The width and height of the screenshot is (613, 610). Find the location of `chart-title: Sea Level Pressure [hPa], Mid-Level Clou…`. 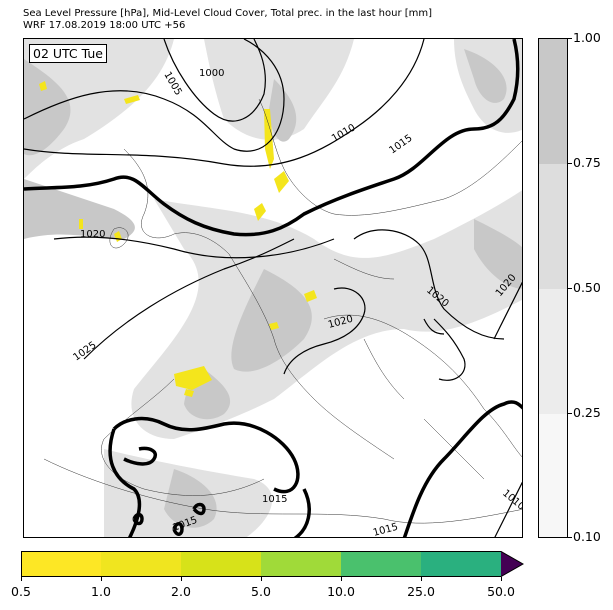

chart-title: Sea Level Pressure [hPa], Mid-Level Clou… is located at coordinates (228, 13).